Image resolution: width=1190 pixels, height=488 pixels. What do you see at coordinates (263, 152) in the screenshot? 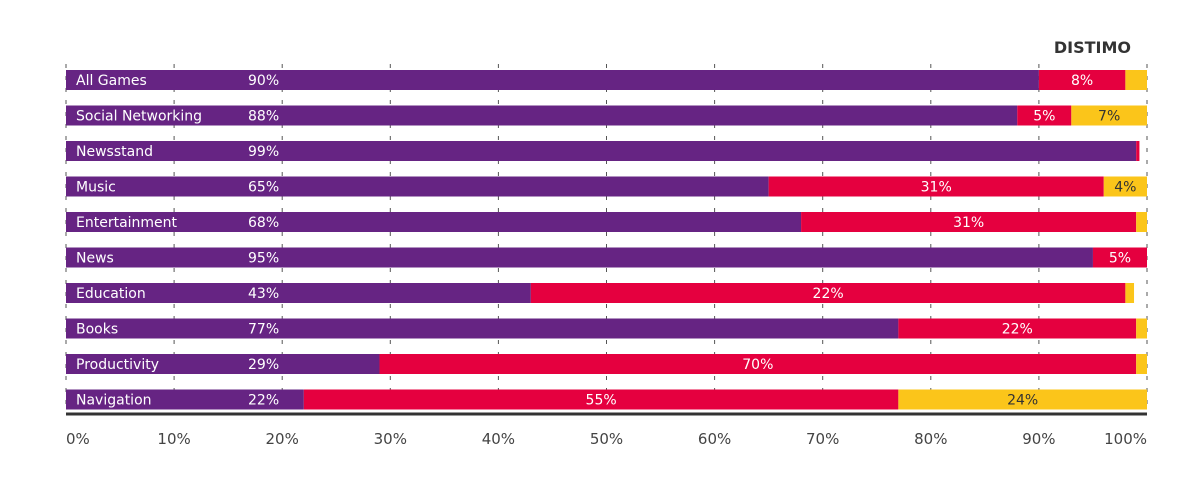
I see `data-label: 99%` at bounding box center [263, 152].